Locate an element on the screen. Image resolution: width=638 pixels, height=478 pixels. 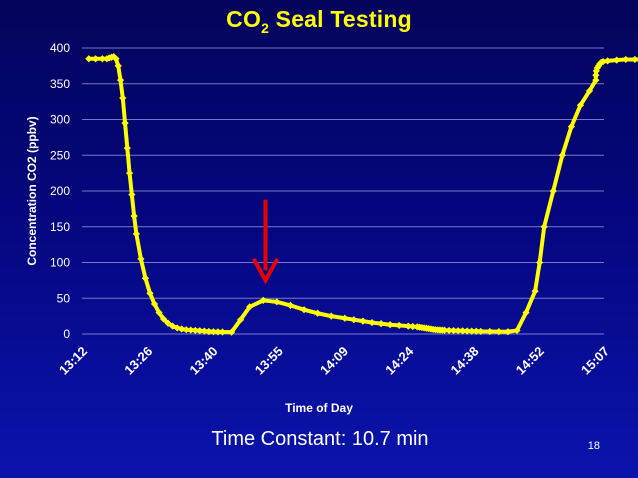
chart-title-suffix: Seal Testing is located at coordinates (340, 19).